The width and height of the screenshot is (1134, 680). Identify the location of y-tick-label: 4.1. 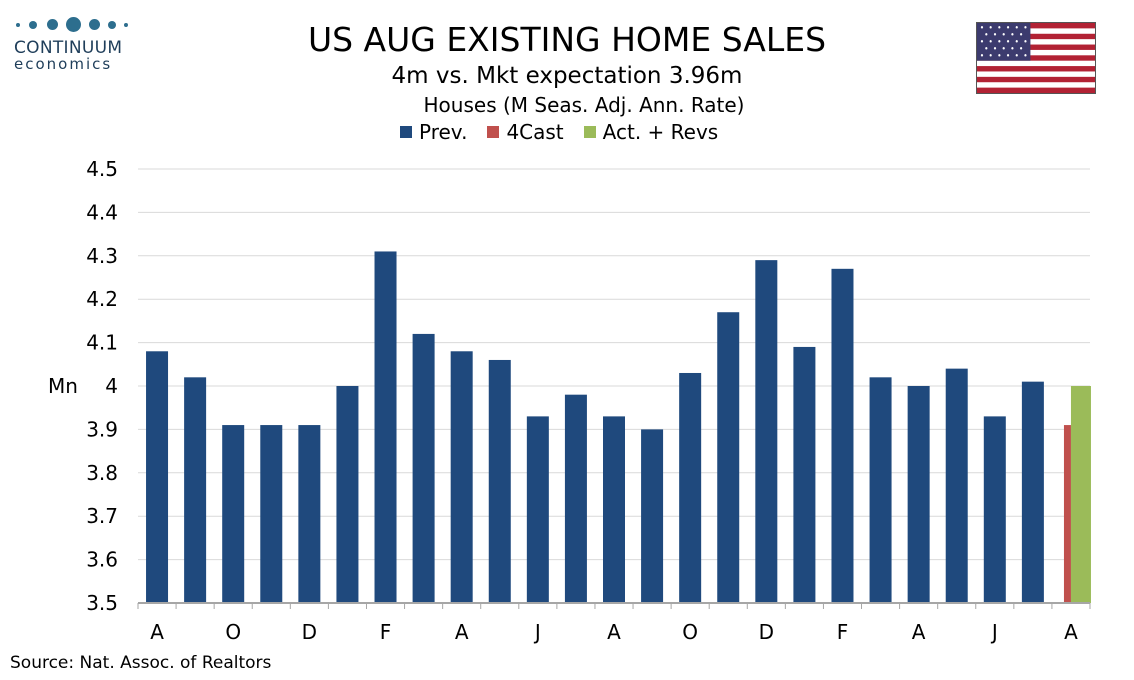
(102, 343).